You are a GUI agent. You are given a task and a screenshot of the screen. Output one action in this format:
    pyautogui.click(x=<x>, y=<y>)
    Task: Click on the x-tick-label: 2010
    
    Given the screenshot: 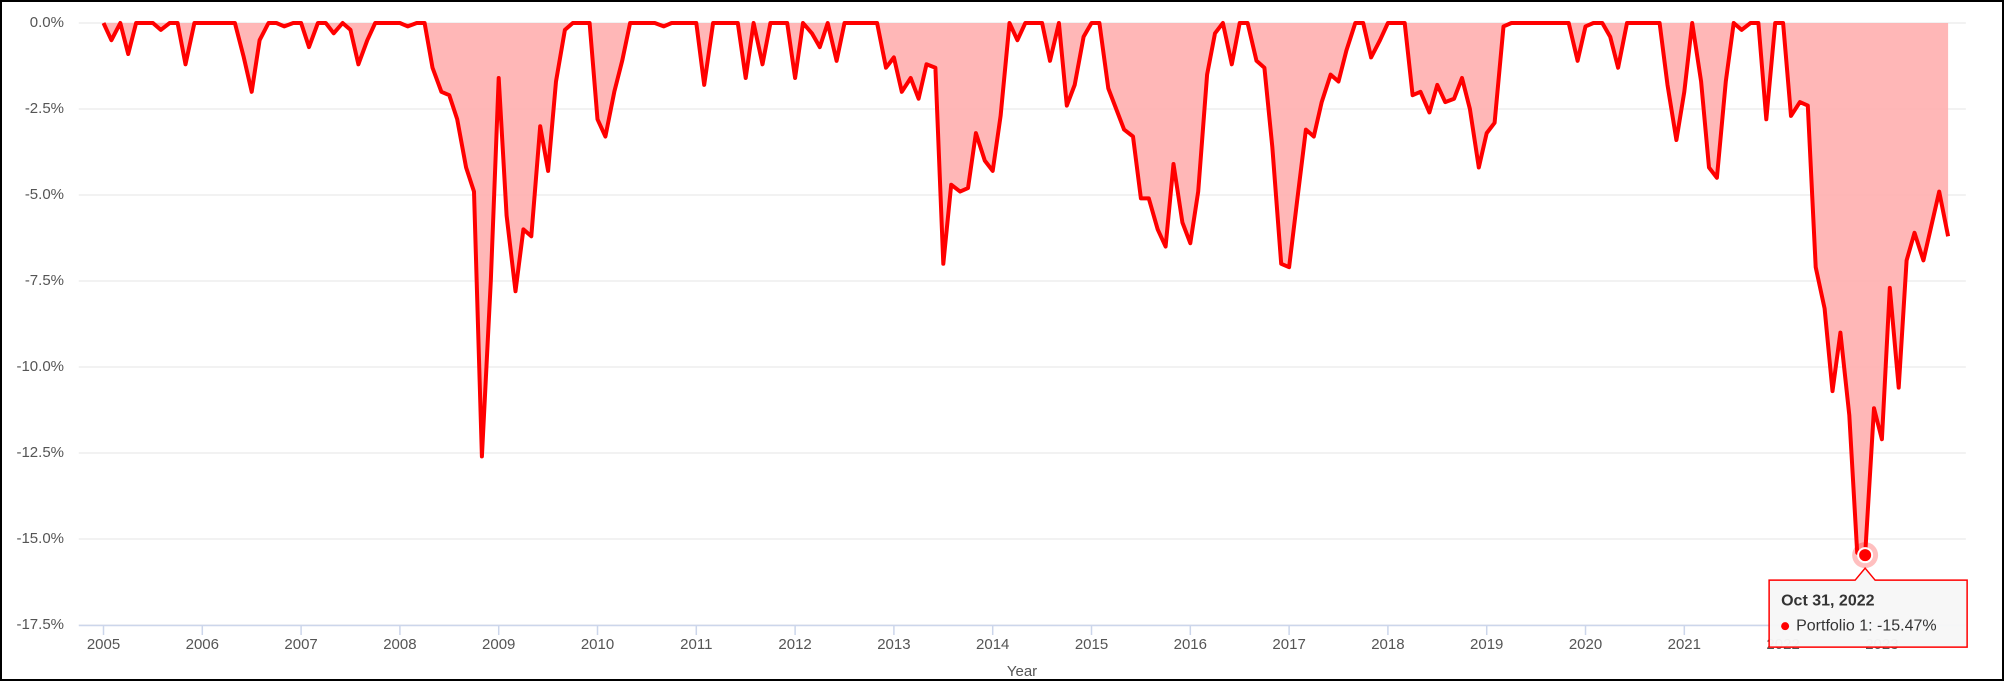 What is the action you would take?
    pyautogui.click(x=597, y=644)
    